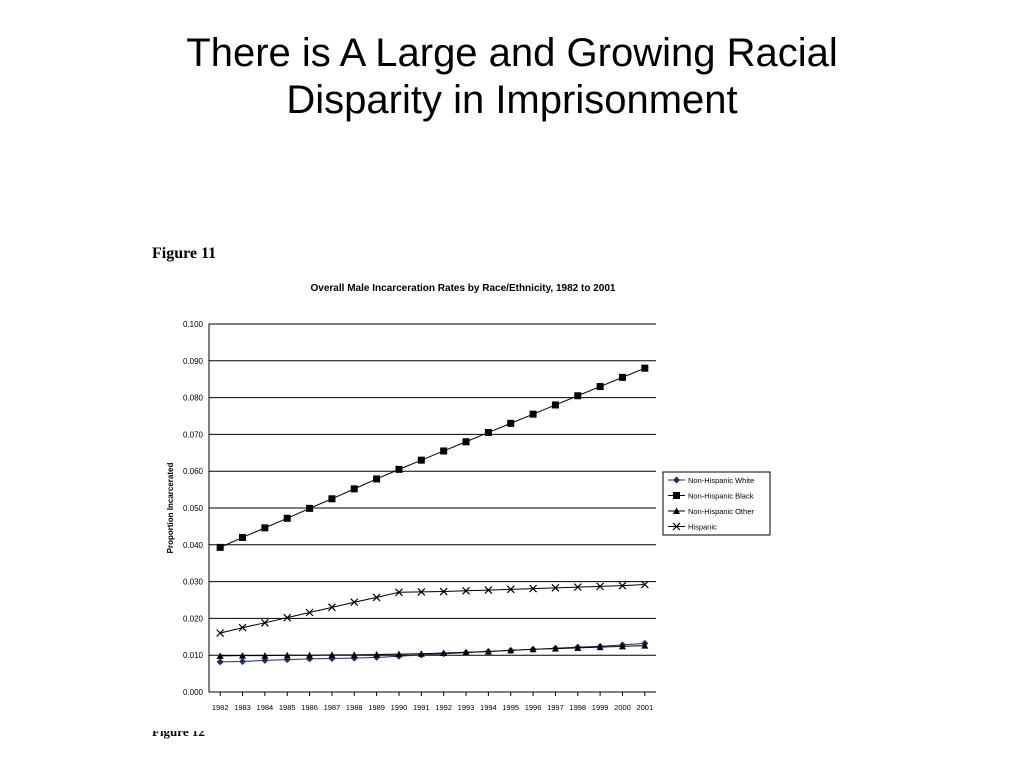 The height and width of the screenshot is (768, 1024). Describe the element at coordinates (702, 527) in the screenshot. I see `legend-label: Hispanic` at that location.